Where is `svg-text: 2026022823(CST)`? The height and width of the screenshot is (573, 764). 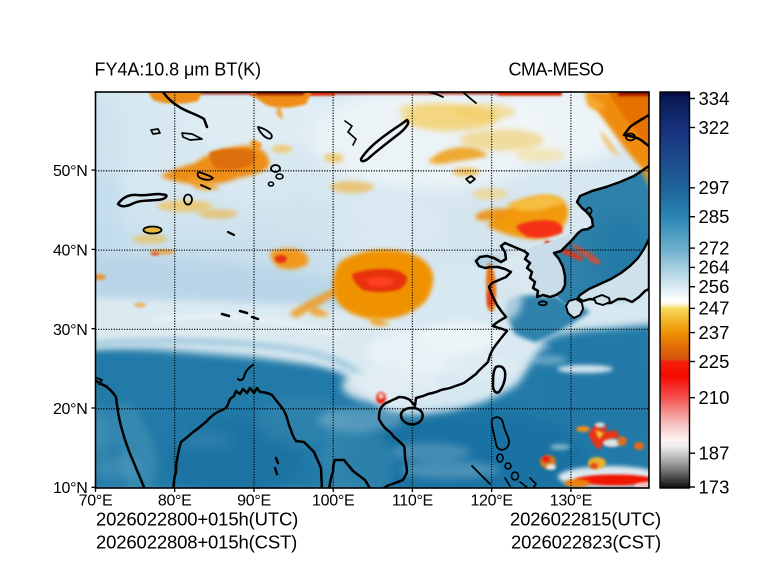
svg-text: 2026022823(CST) is located at coordinates (586, 542).